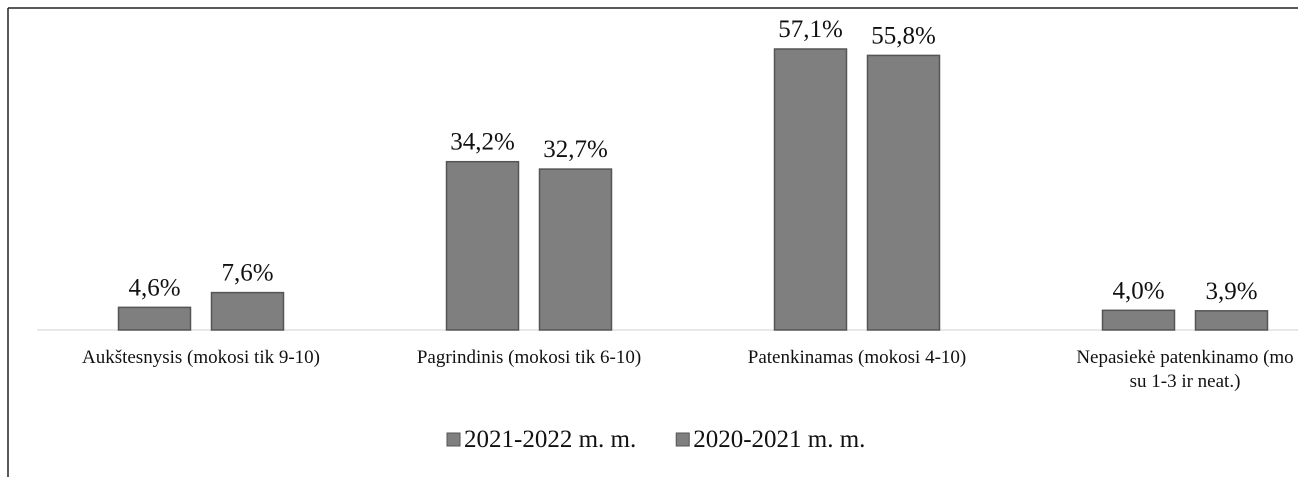 This screenshot has height=477, width=1298. What do you see at coordinates (482, 142) in the screenshot?
I see `data-label: 34,2%` at bounding box center [482, 142].